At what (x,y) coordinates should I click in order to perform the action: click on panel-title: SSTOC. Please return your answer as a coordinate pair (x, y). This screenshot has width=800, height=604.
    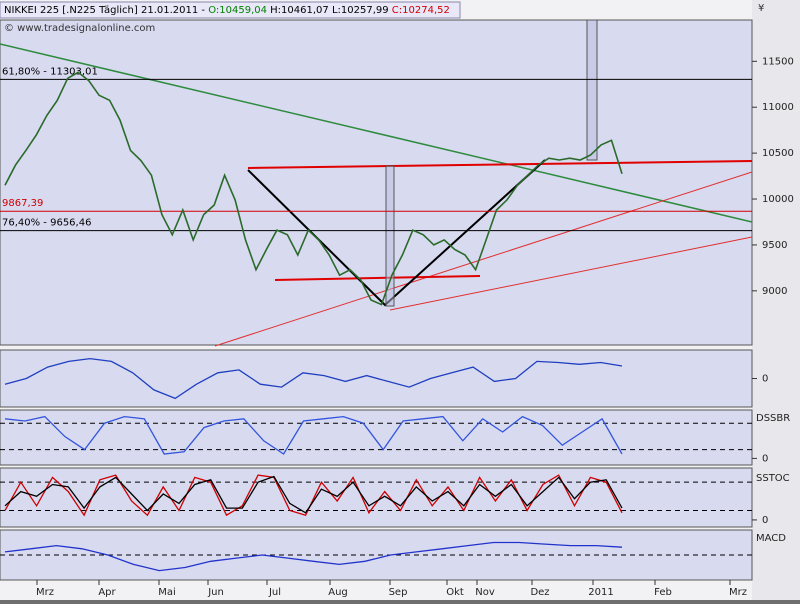
    Looking at the image, I should click on (773, 478).